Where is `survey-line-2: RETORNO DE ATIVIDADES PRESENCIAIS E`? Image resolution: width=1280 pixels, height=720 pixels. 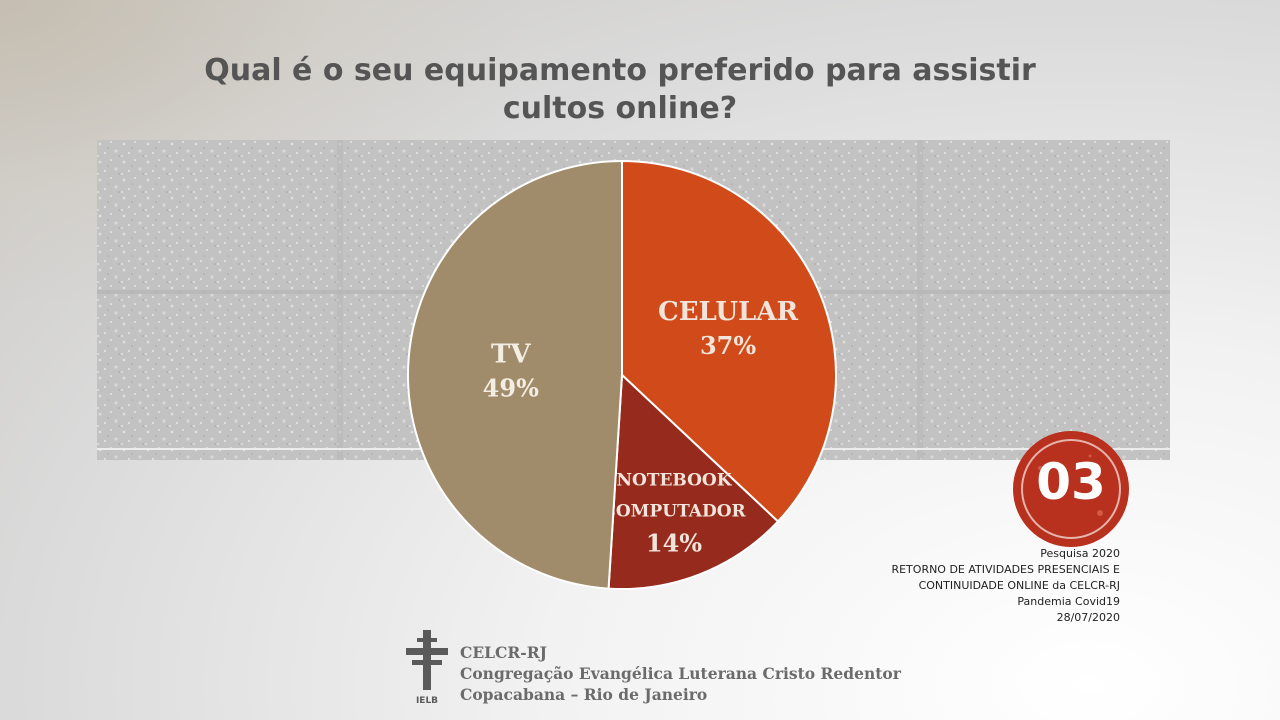
survey-line-2: RETORNO DE ATIVIDADES PRESENCIAIS E is located at coordinates (1005, 569).